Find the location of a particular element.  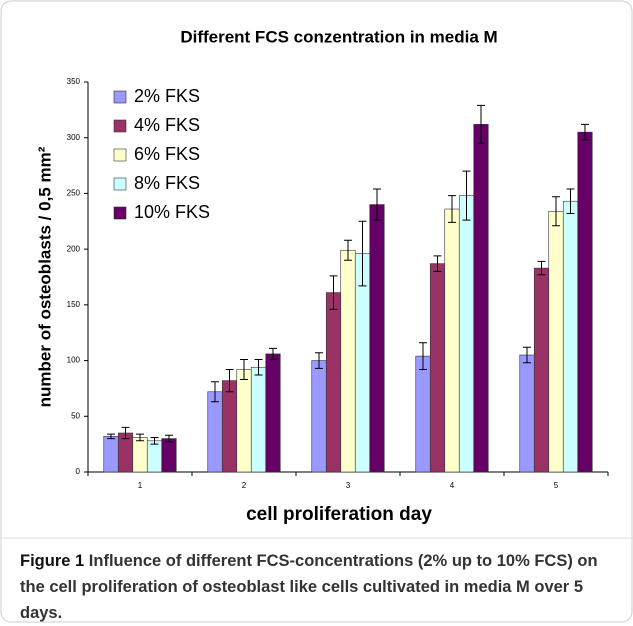

y-tick-label: 300 is located at coordinates (74, 137).